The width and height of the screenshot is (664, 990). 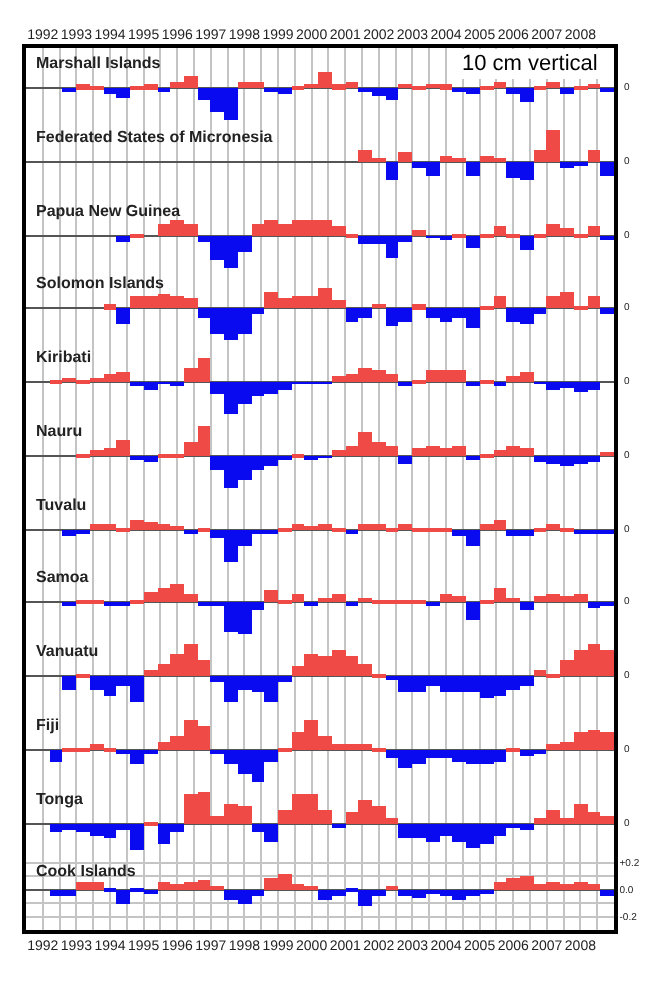 I want to click on chart-title: Tonga, so click(x=60, y=798).